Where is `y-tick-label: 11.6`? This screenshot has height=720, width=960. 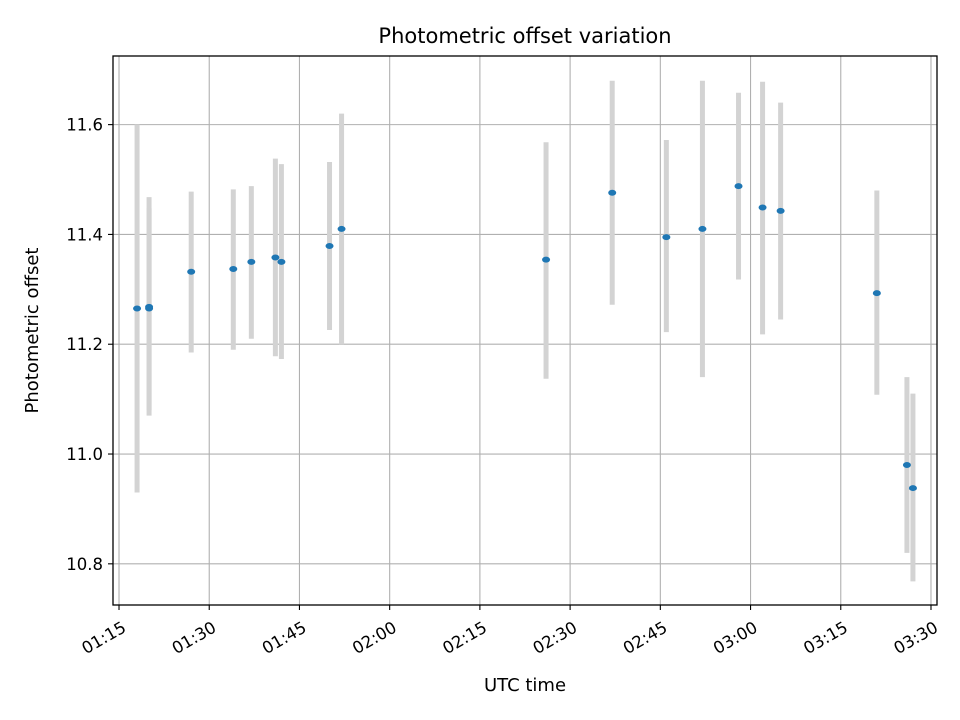 y-tick-label: 11.6 is located at coordinates (84, 125).